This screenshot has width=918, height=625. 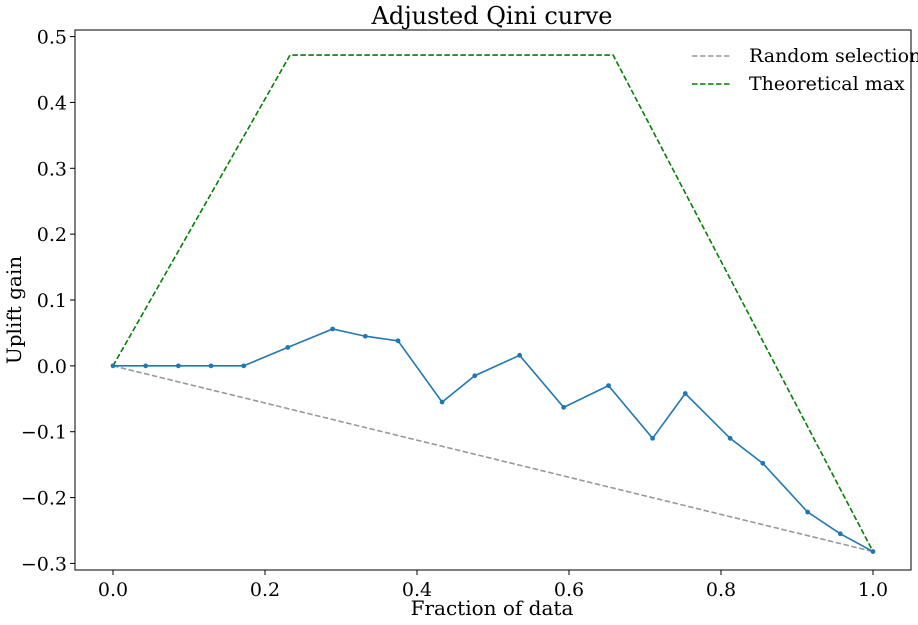 What do you see at coordinates (417, 590) in the screenshot?
I see `x-tick-label: 0.4` at bounding box center [417, 590].